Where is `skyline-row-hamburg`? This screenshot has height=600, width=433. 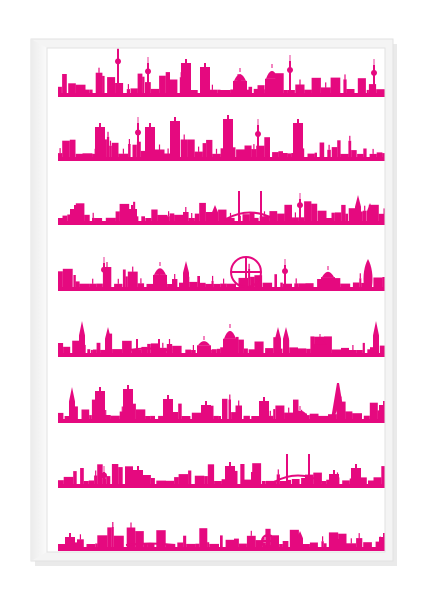
skyline-row-hamburg is located at coordinates (221, 208).